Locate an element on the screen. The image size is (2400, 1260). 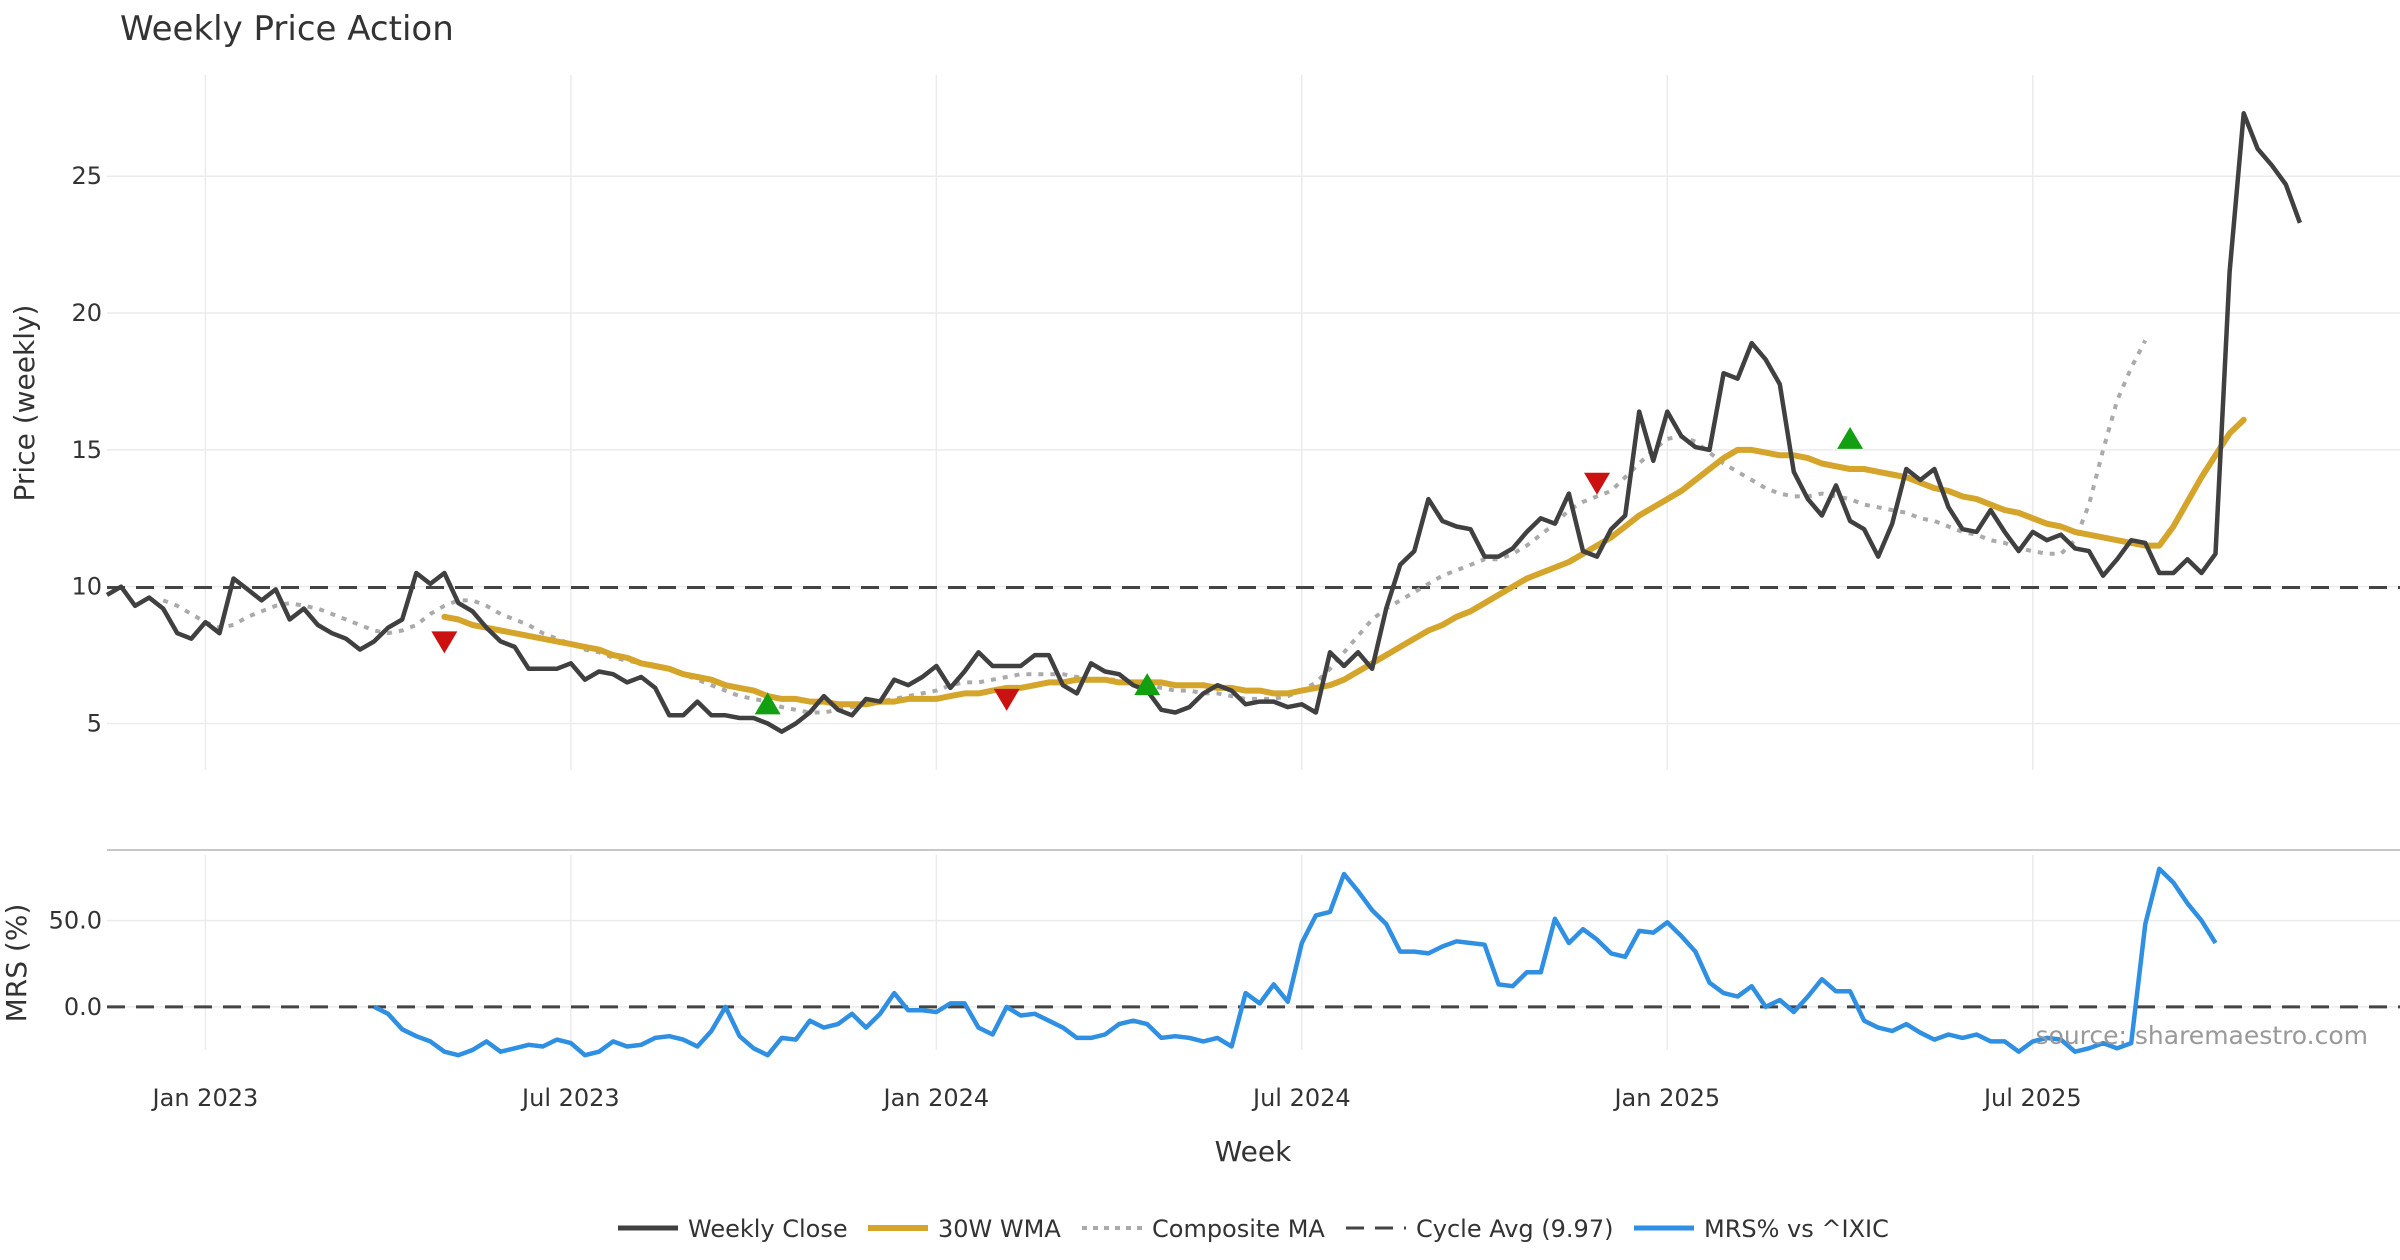
x-tick-label: Jan 2023 is located at coordinates (205, 1098).